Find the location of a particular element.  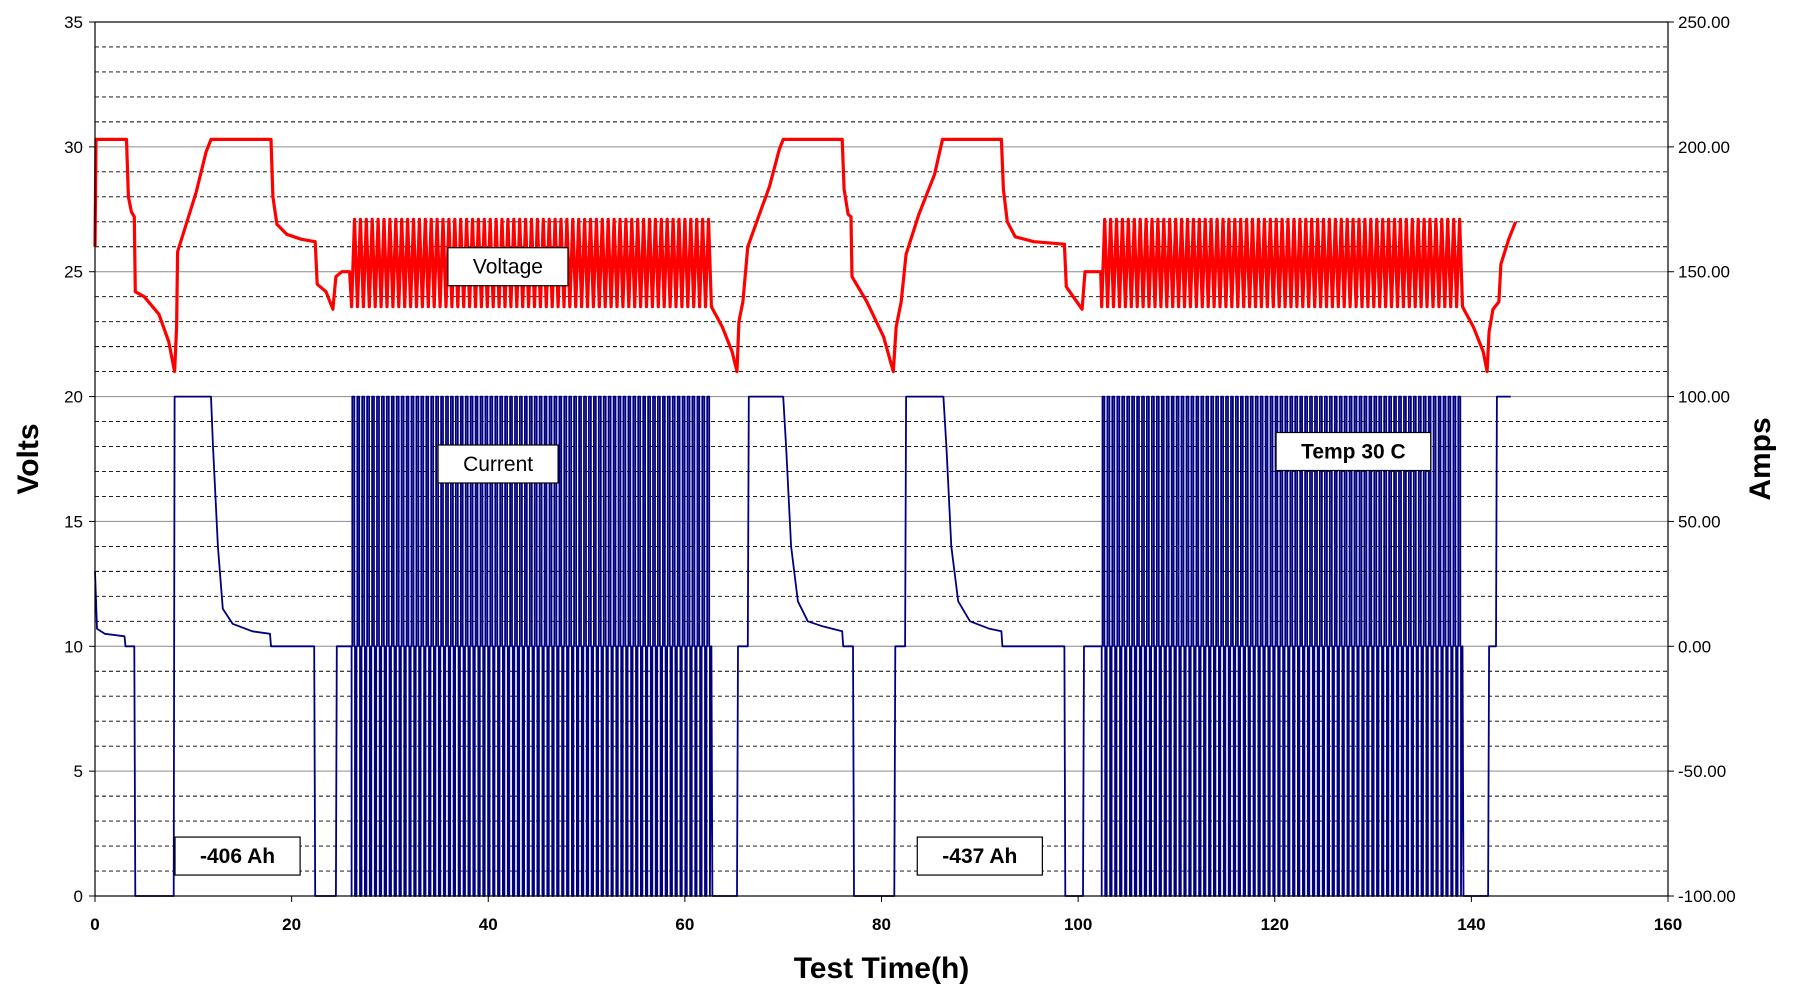

annotation-box: -406 Ah is located at coordinates (237, 856).